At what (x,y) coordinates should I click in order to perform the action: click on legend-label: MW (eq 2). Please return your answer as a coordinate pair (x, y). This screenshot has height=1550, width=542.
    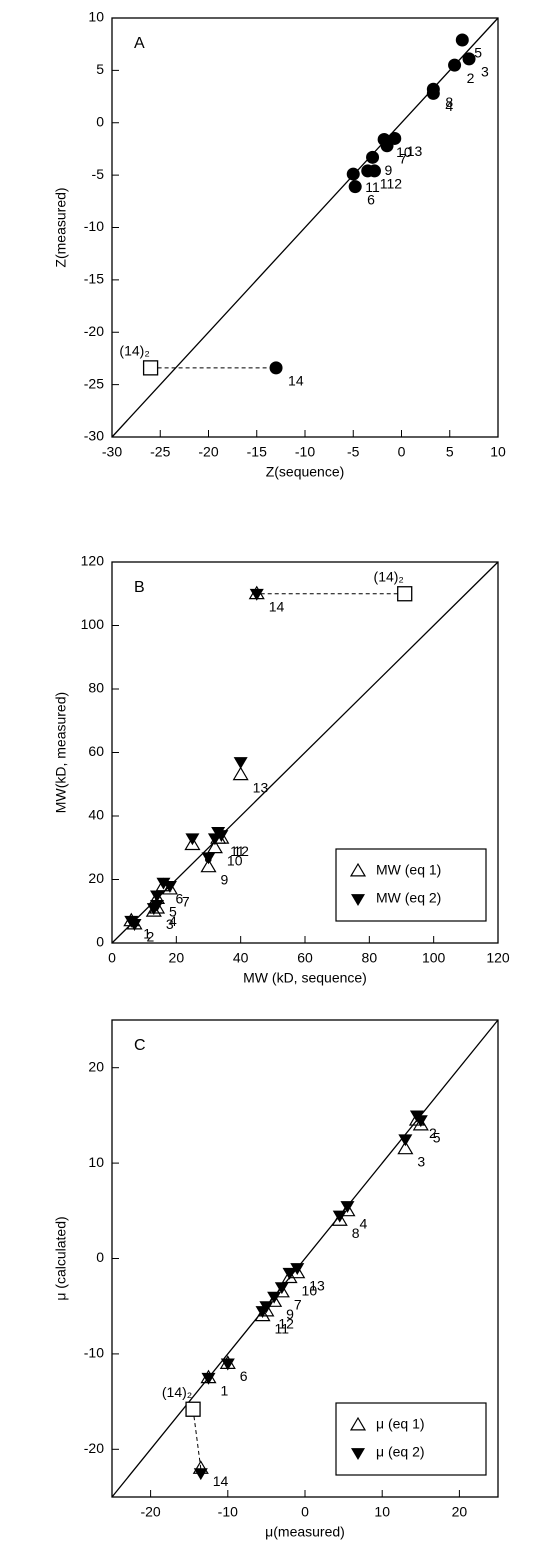
    Looking at the image, I should click on (408, 898).